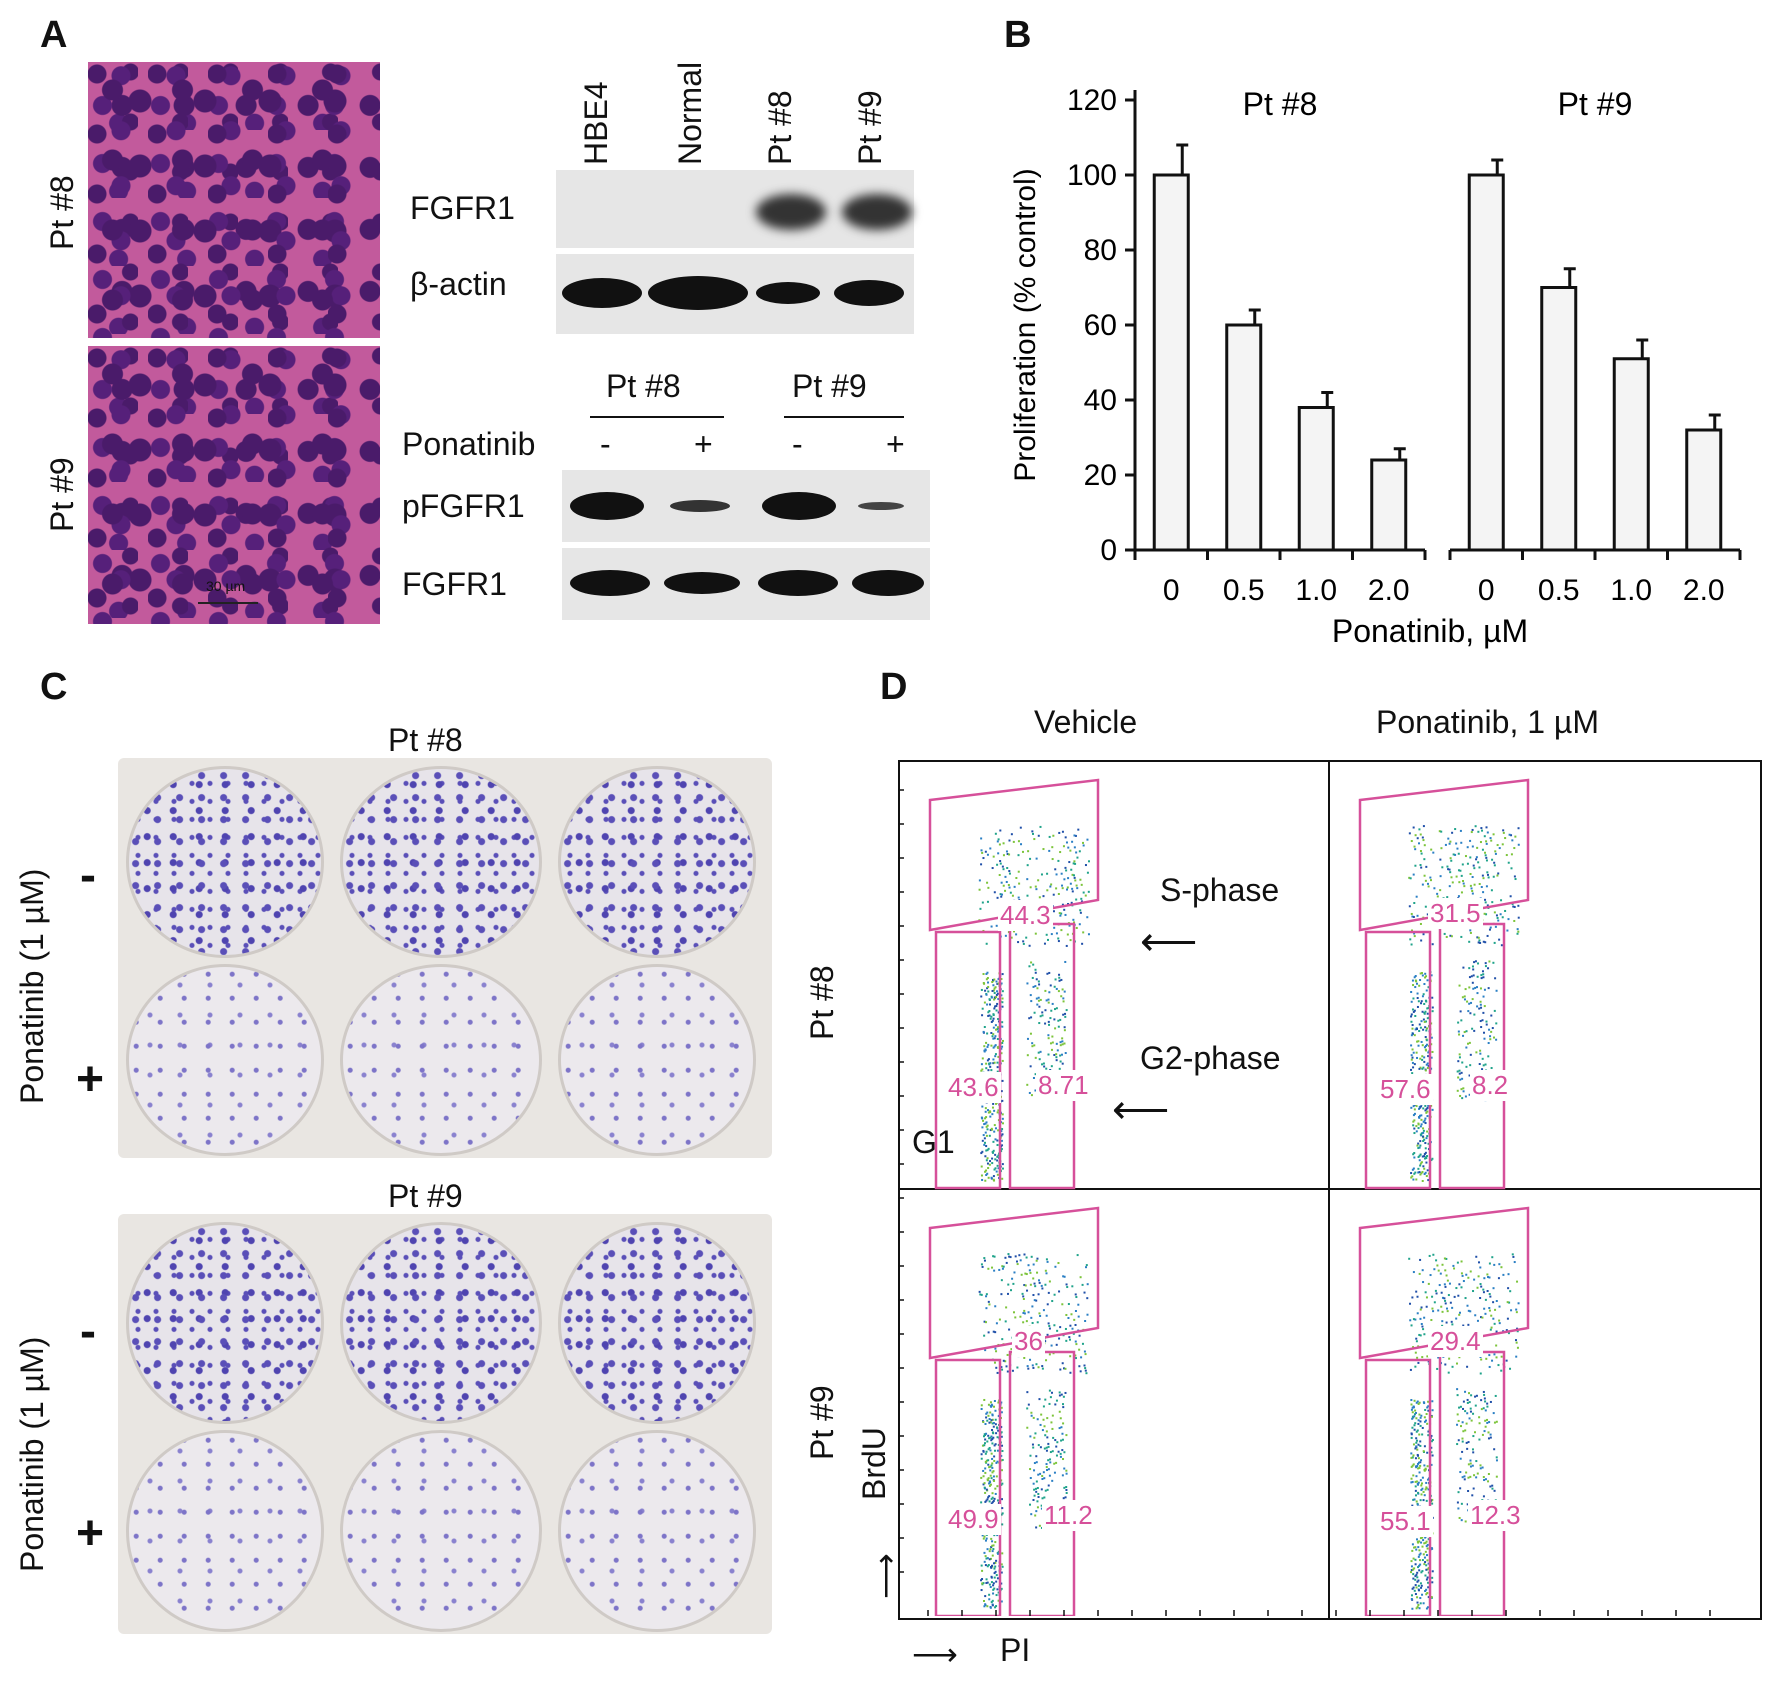 This screenshot has width=1772, height=1685. Describe the element at coordinates (1018, 35) in the screenshot. I see `panel-label-b: B` at that location.